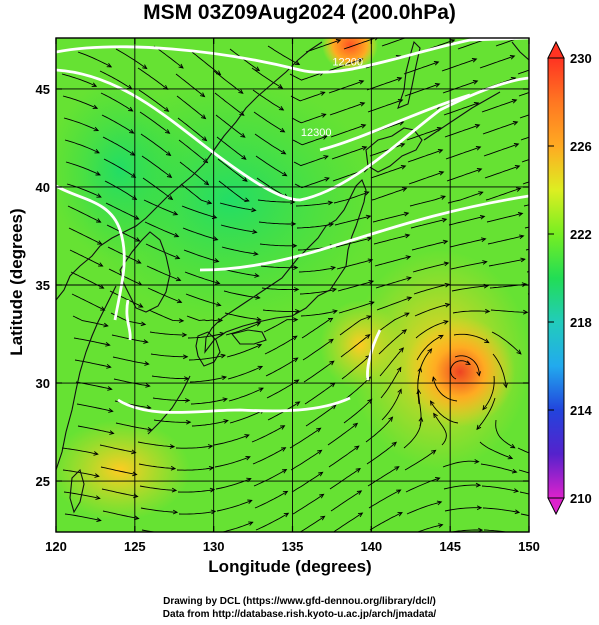  What do you see at coordinates (332, 97) in the screenshot?
I see `contour-labels: 12200 12300` at bounding box center [332, 97].